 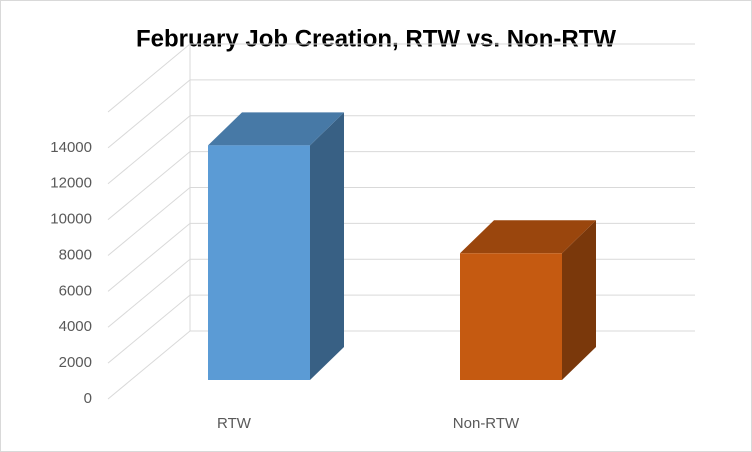 What do you see at coordinates (149, 78) in the screenshot?
I see `wall-edge` at bounding box center [149, 78].